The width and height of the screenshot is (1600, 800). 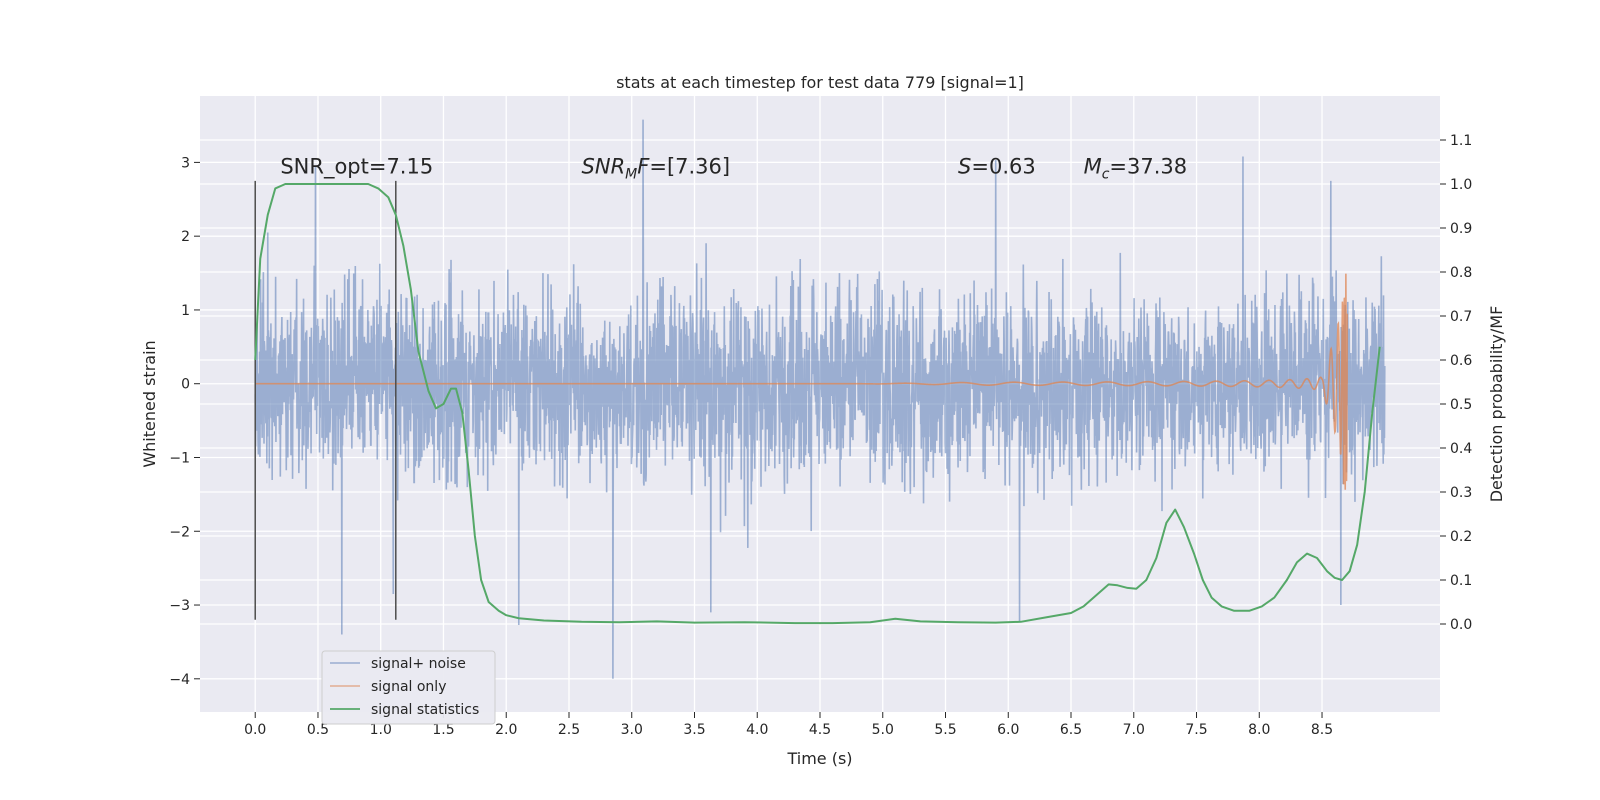 I want to click on annotation-snr-opt: SNR_opt=7.15, so click(x=356, y=166).